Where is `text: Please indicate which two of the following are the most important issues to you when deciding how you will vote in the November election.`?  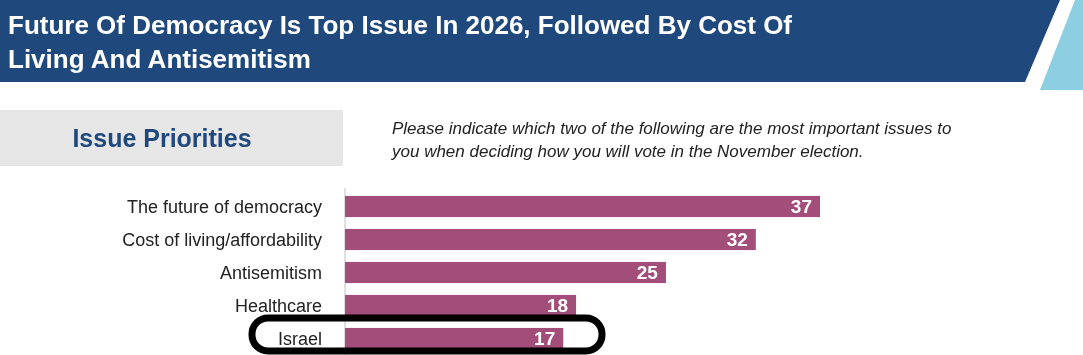
text: Please indicate which two of the following are the most important issues to you when deciding how you will vote in the November election. is located at coordinates (671, 140).